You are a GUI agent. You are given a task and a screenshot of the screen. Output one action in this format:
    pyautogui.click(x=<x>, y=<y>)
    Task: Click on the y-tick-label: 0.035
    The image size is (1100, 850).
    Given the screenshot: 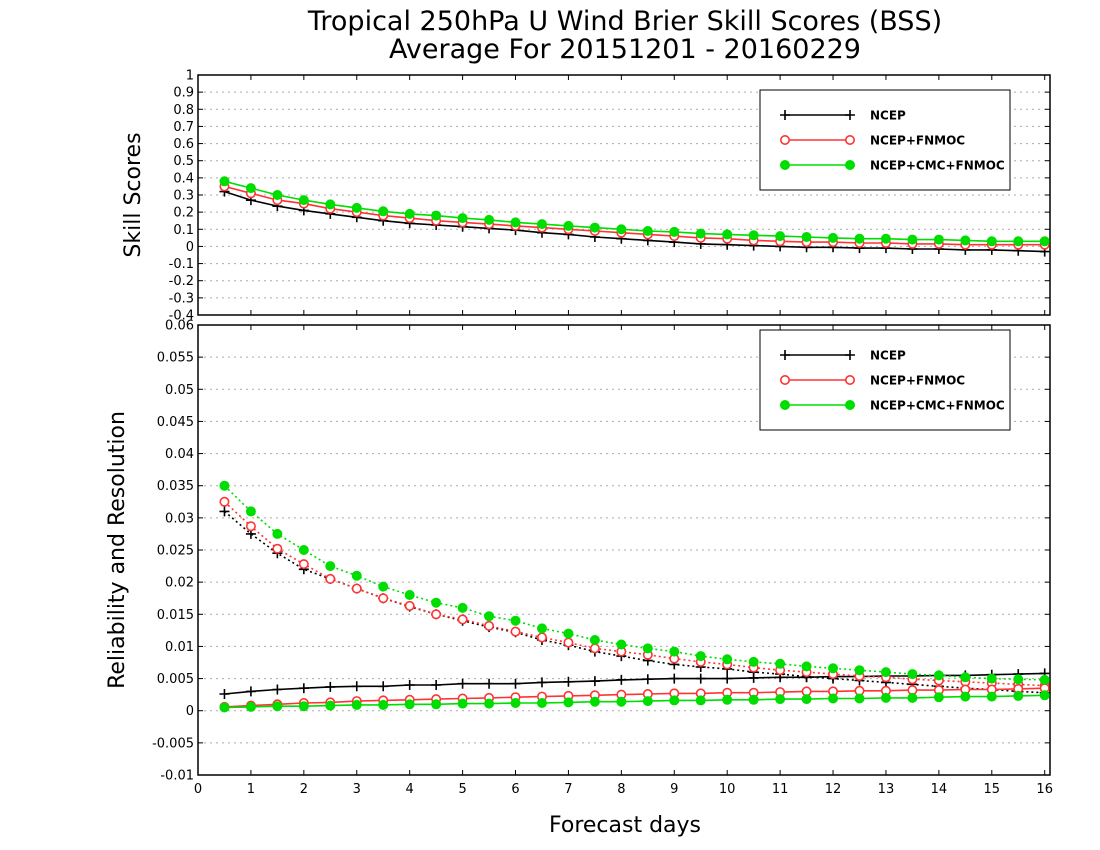 What is the action you would take?
    pyautogui.click(x=175, y=486)
    